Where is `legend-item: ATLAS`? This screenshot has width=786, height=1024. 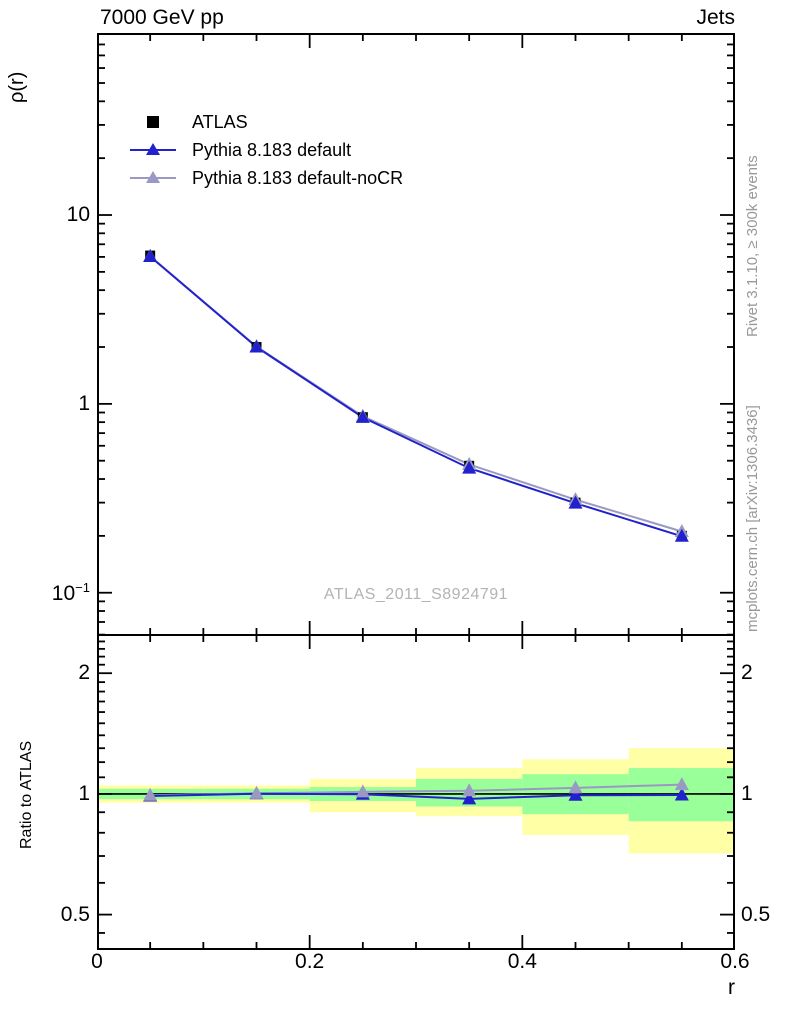
legend-item: ATLAS is located at coordinates (265, 122).